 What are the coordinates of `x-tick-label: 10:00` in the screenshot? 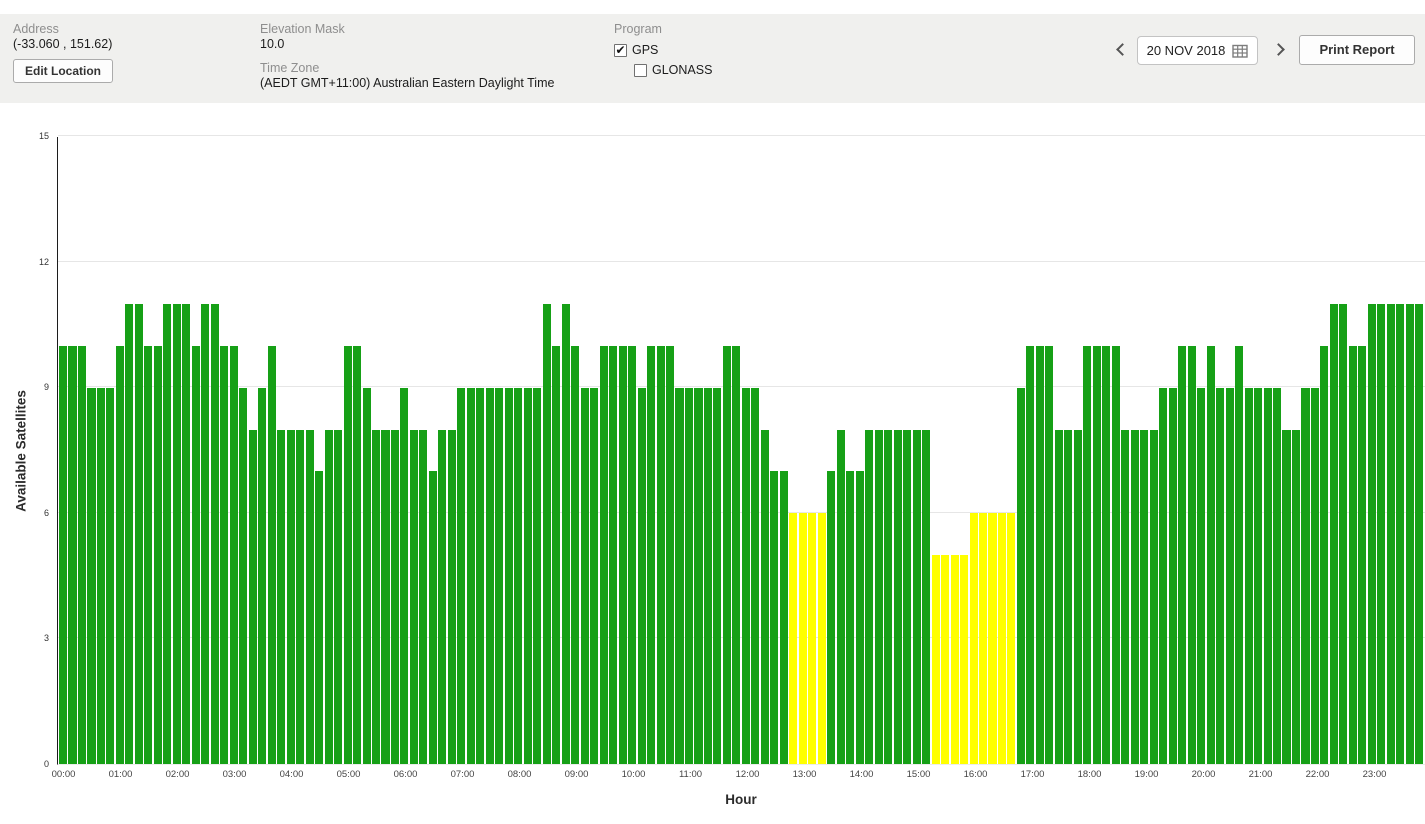 It's located at (633, 774).